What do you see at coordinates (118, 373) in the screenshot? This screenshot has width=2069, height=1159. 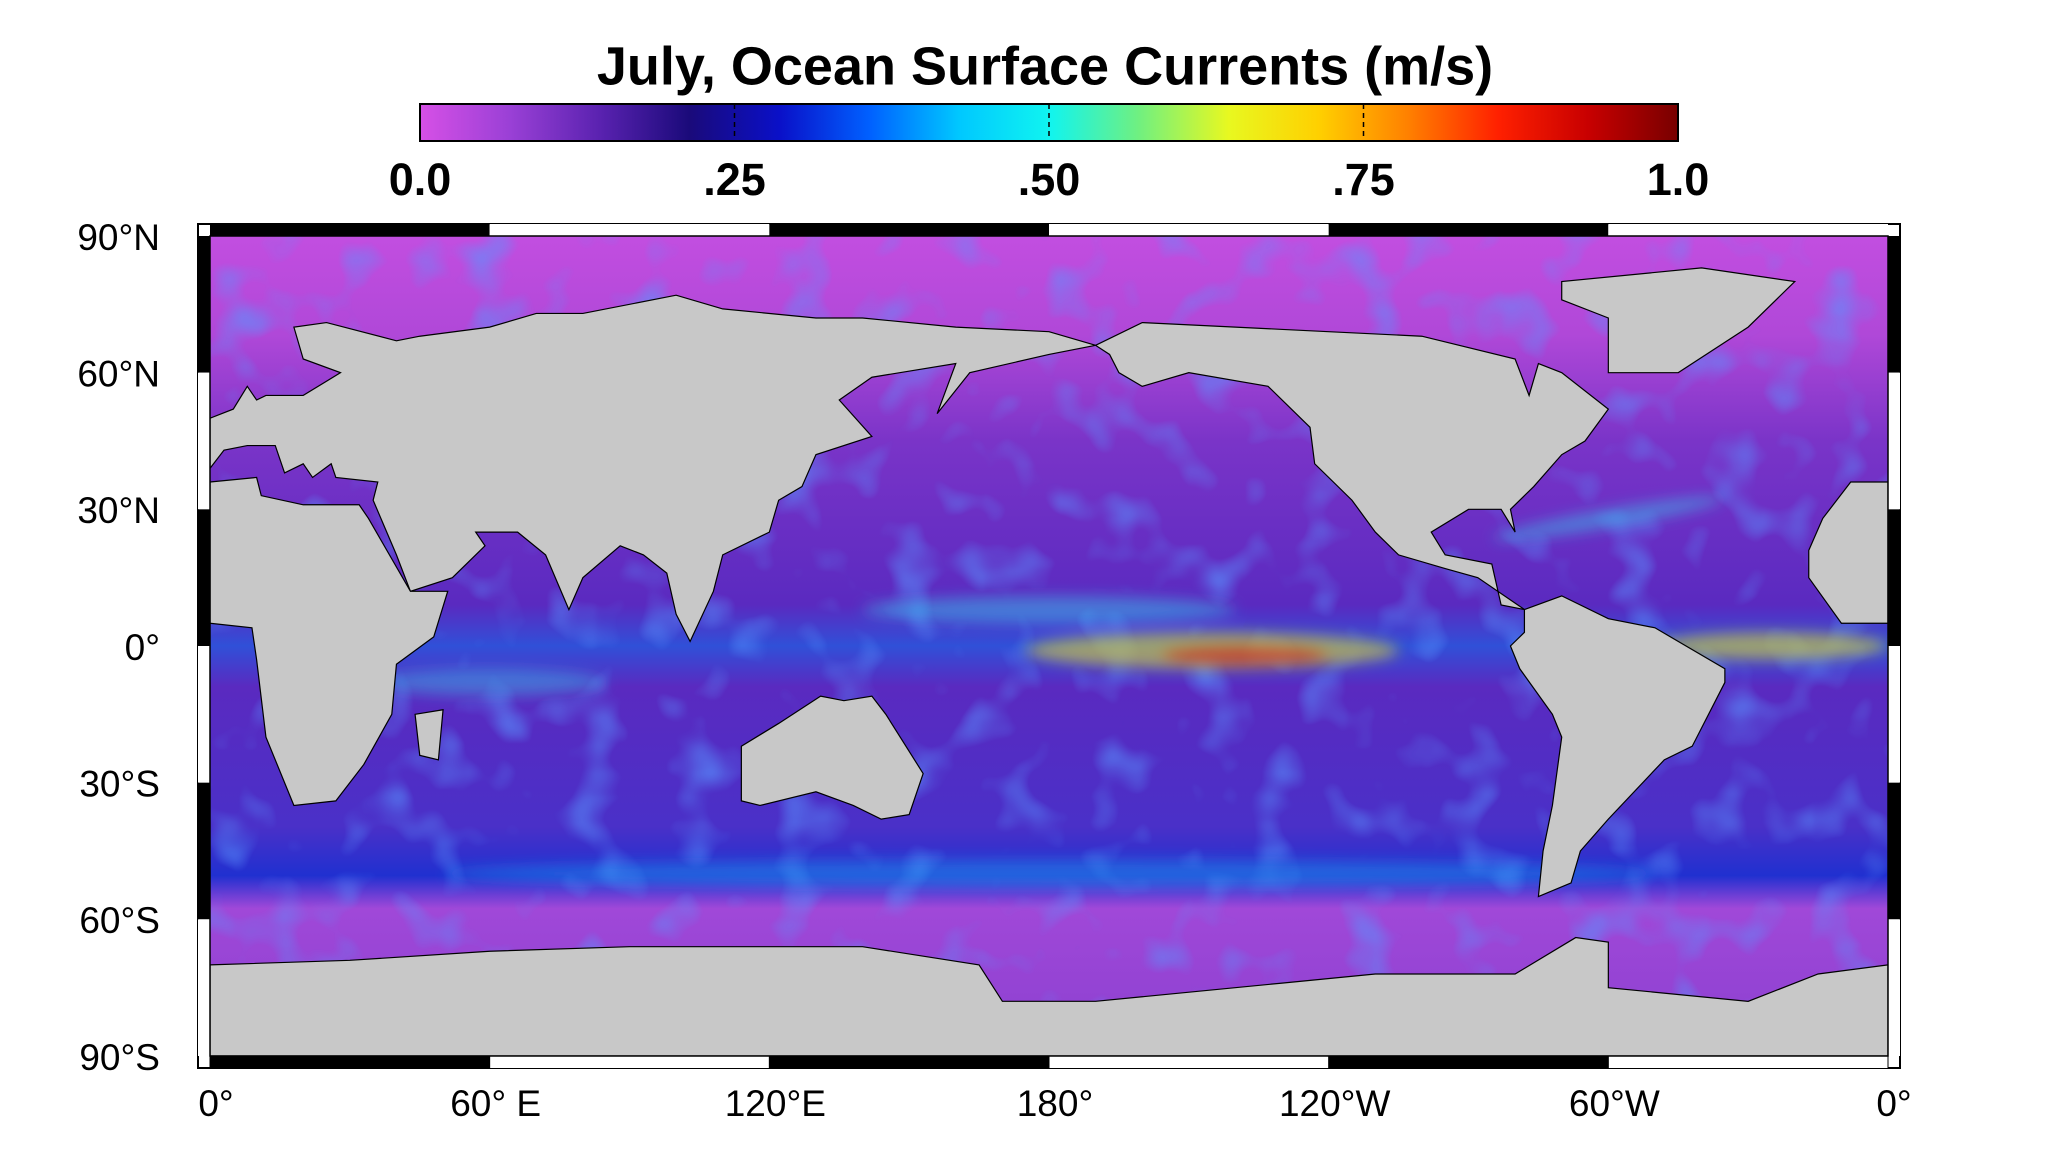 I see `lat-tick-label: 60°N` at bounding box center [118, 373].